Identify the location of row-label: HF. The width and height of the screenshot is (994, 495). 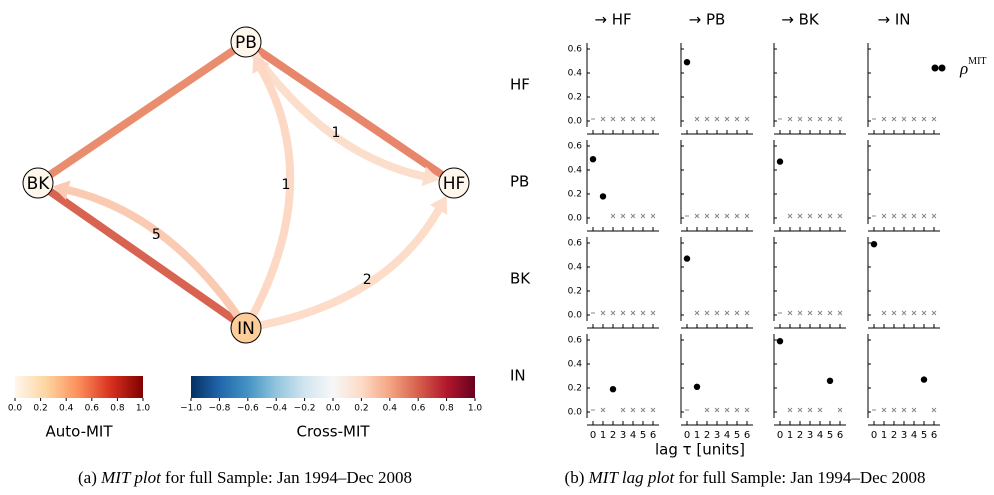
(520, 85).